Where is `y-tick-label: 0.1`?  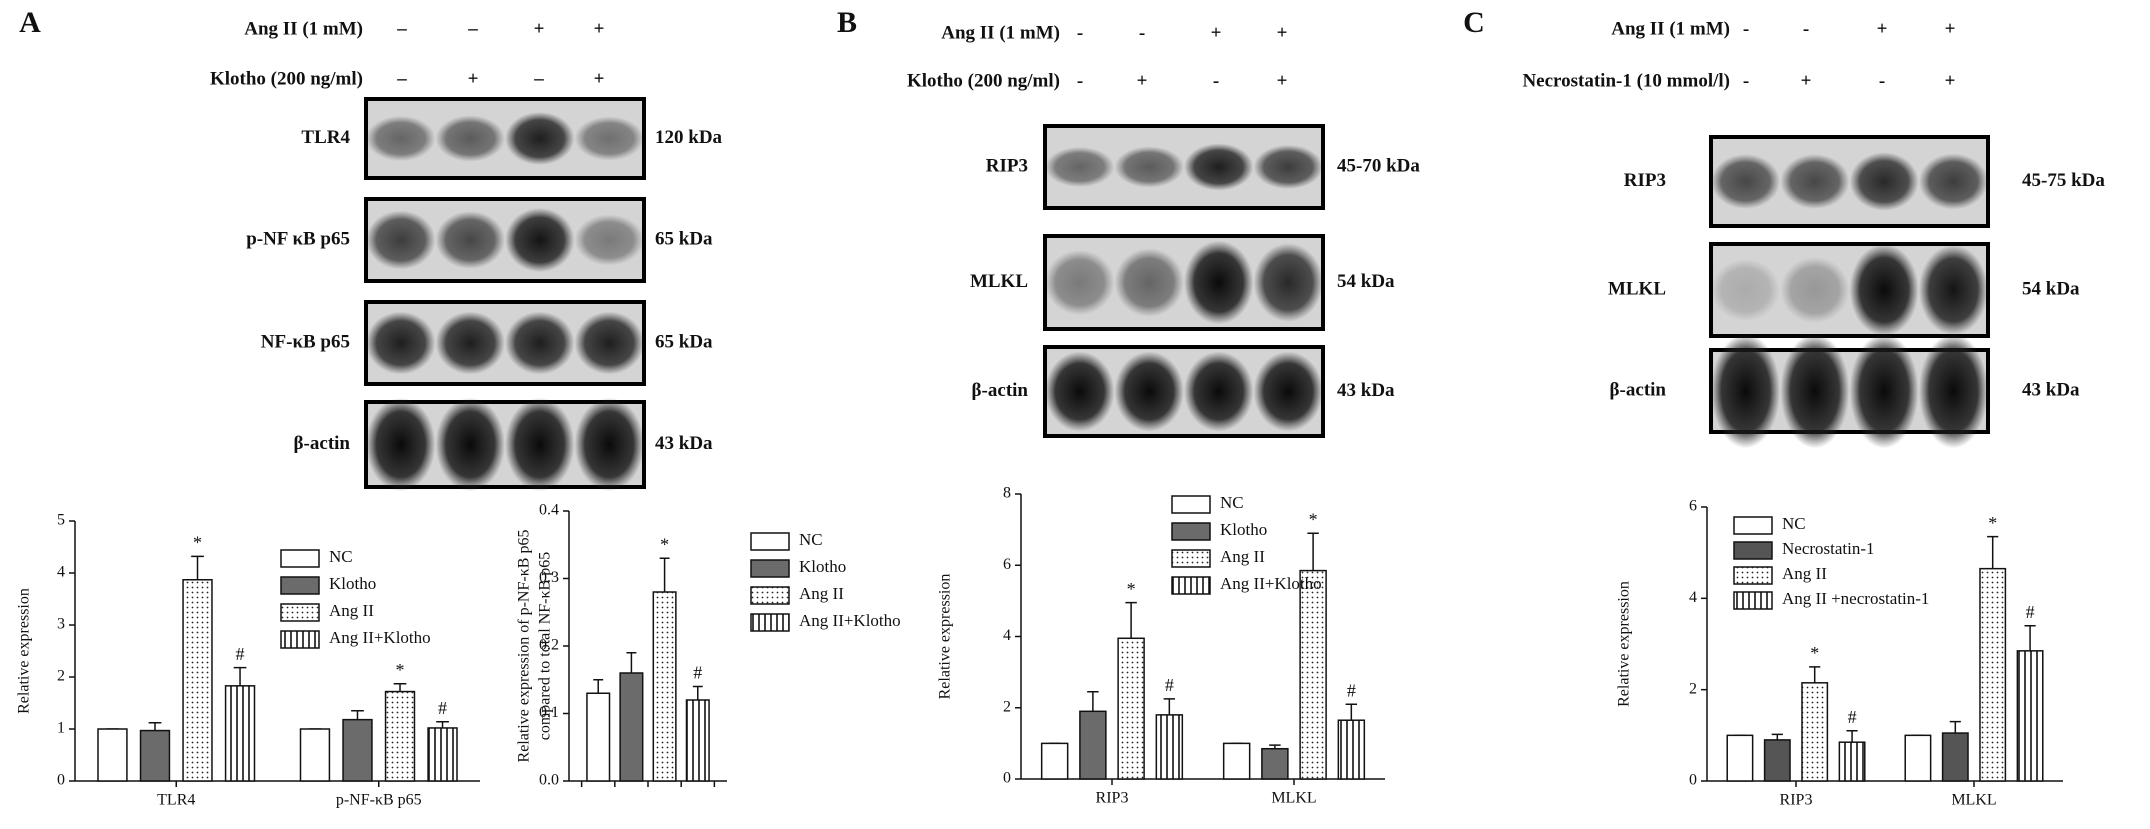 y-tick-label: 0.1 is located at coordinates (549, 712).